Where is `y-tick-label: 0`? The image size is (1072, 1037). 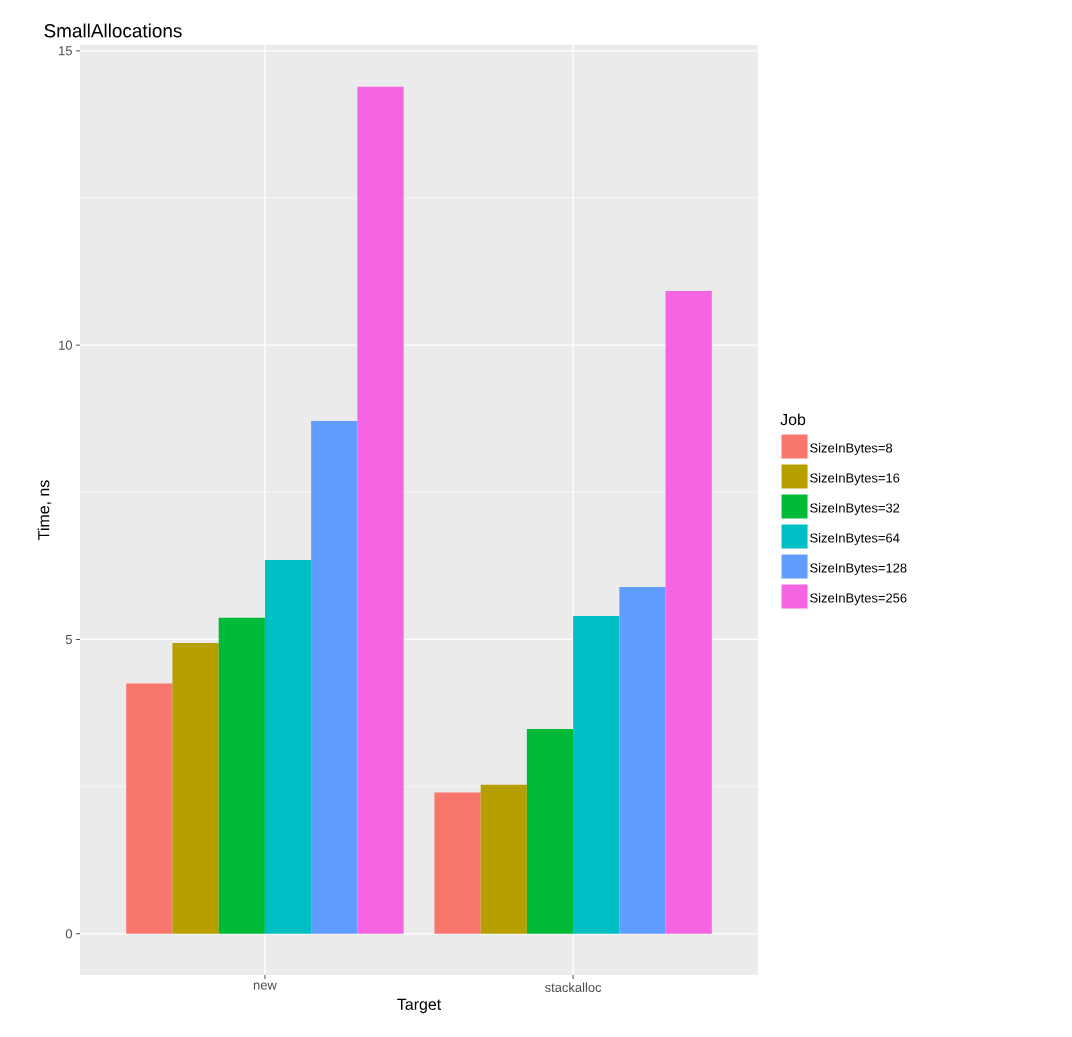 y-tick-label: 0 is located at coordinates (68, 934).